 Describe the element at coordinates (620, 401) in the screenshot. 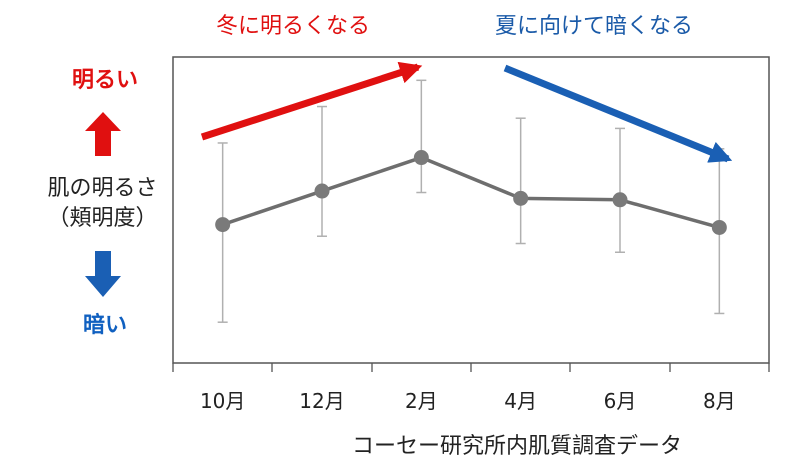

I see `x-tick-label: 6月` at that location.